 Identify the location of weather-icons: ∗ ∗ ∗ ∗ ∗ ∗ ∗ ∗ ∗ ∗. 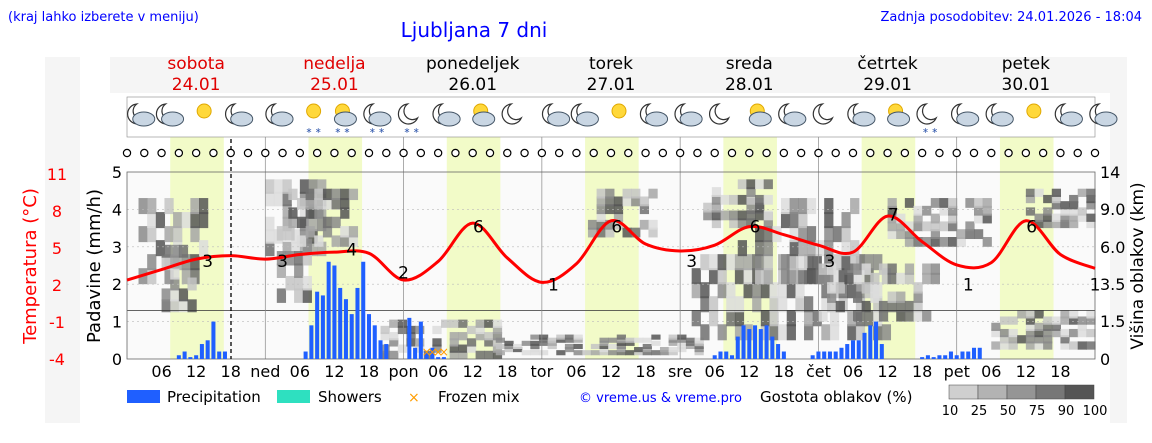
(622, 119).